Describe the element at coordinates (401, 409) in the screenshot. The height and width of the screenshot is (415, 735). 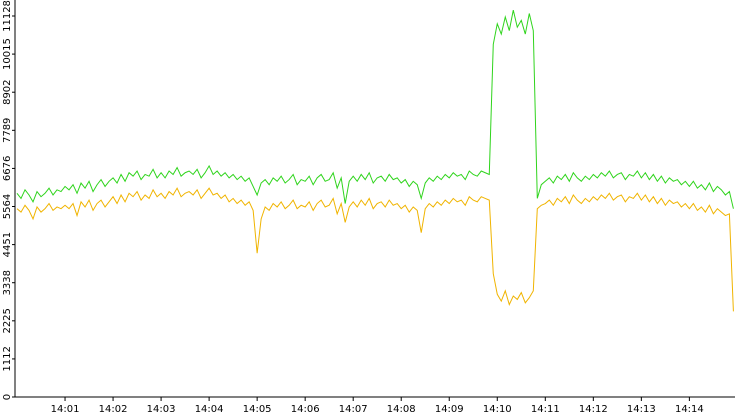
I see `x-tick-label: 14:08` at that location.